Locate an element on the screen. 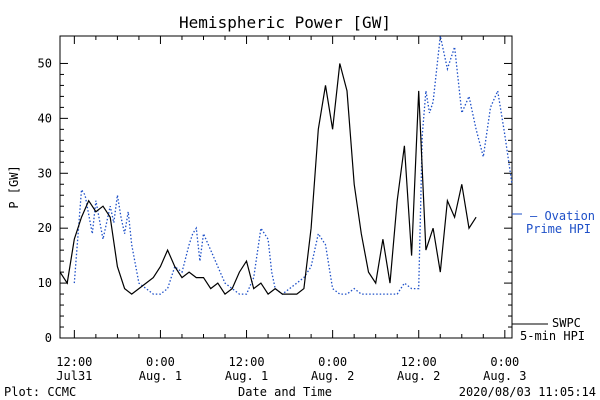 The image size is (600, 400). x-axis-label: Date and Time is located at coordinates (285, 392).